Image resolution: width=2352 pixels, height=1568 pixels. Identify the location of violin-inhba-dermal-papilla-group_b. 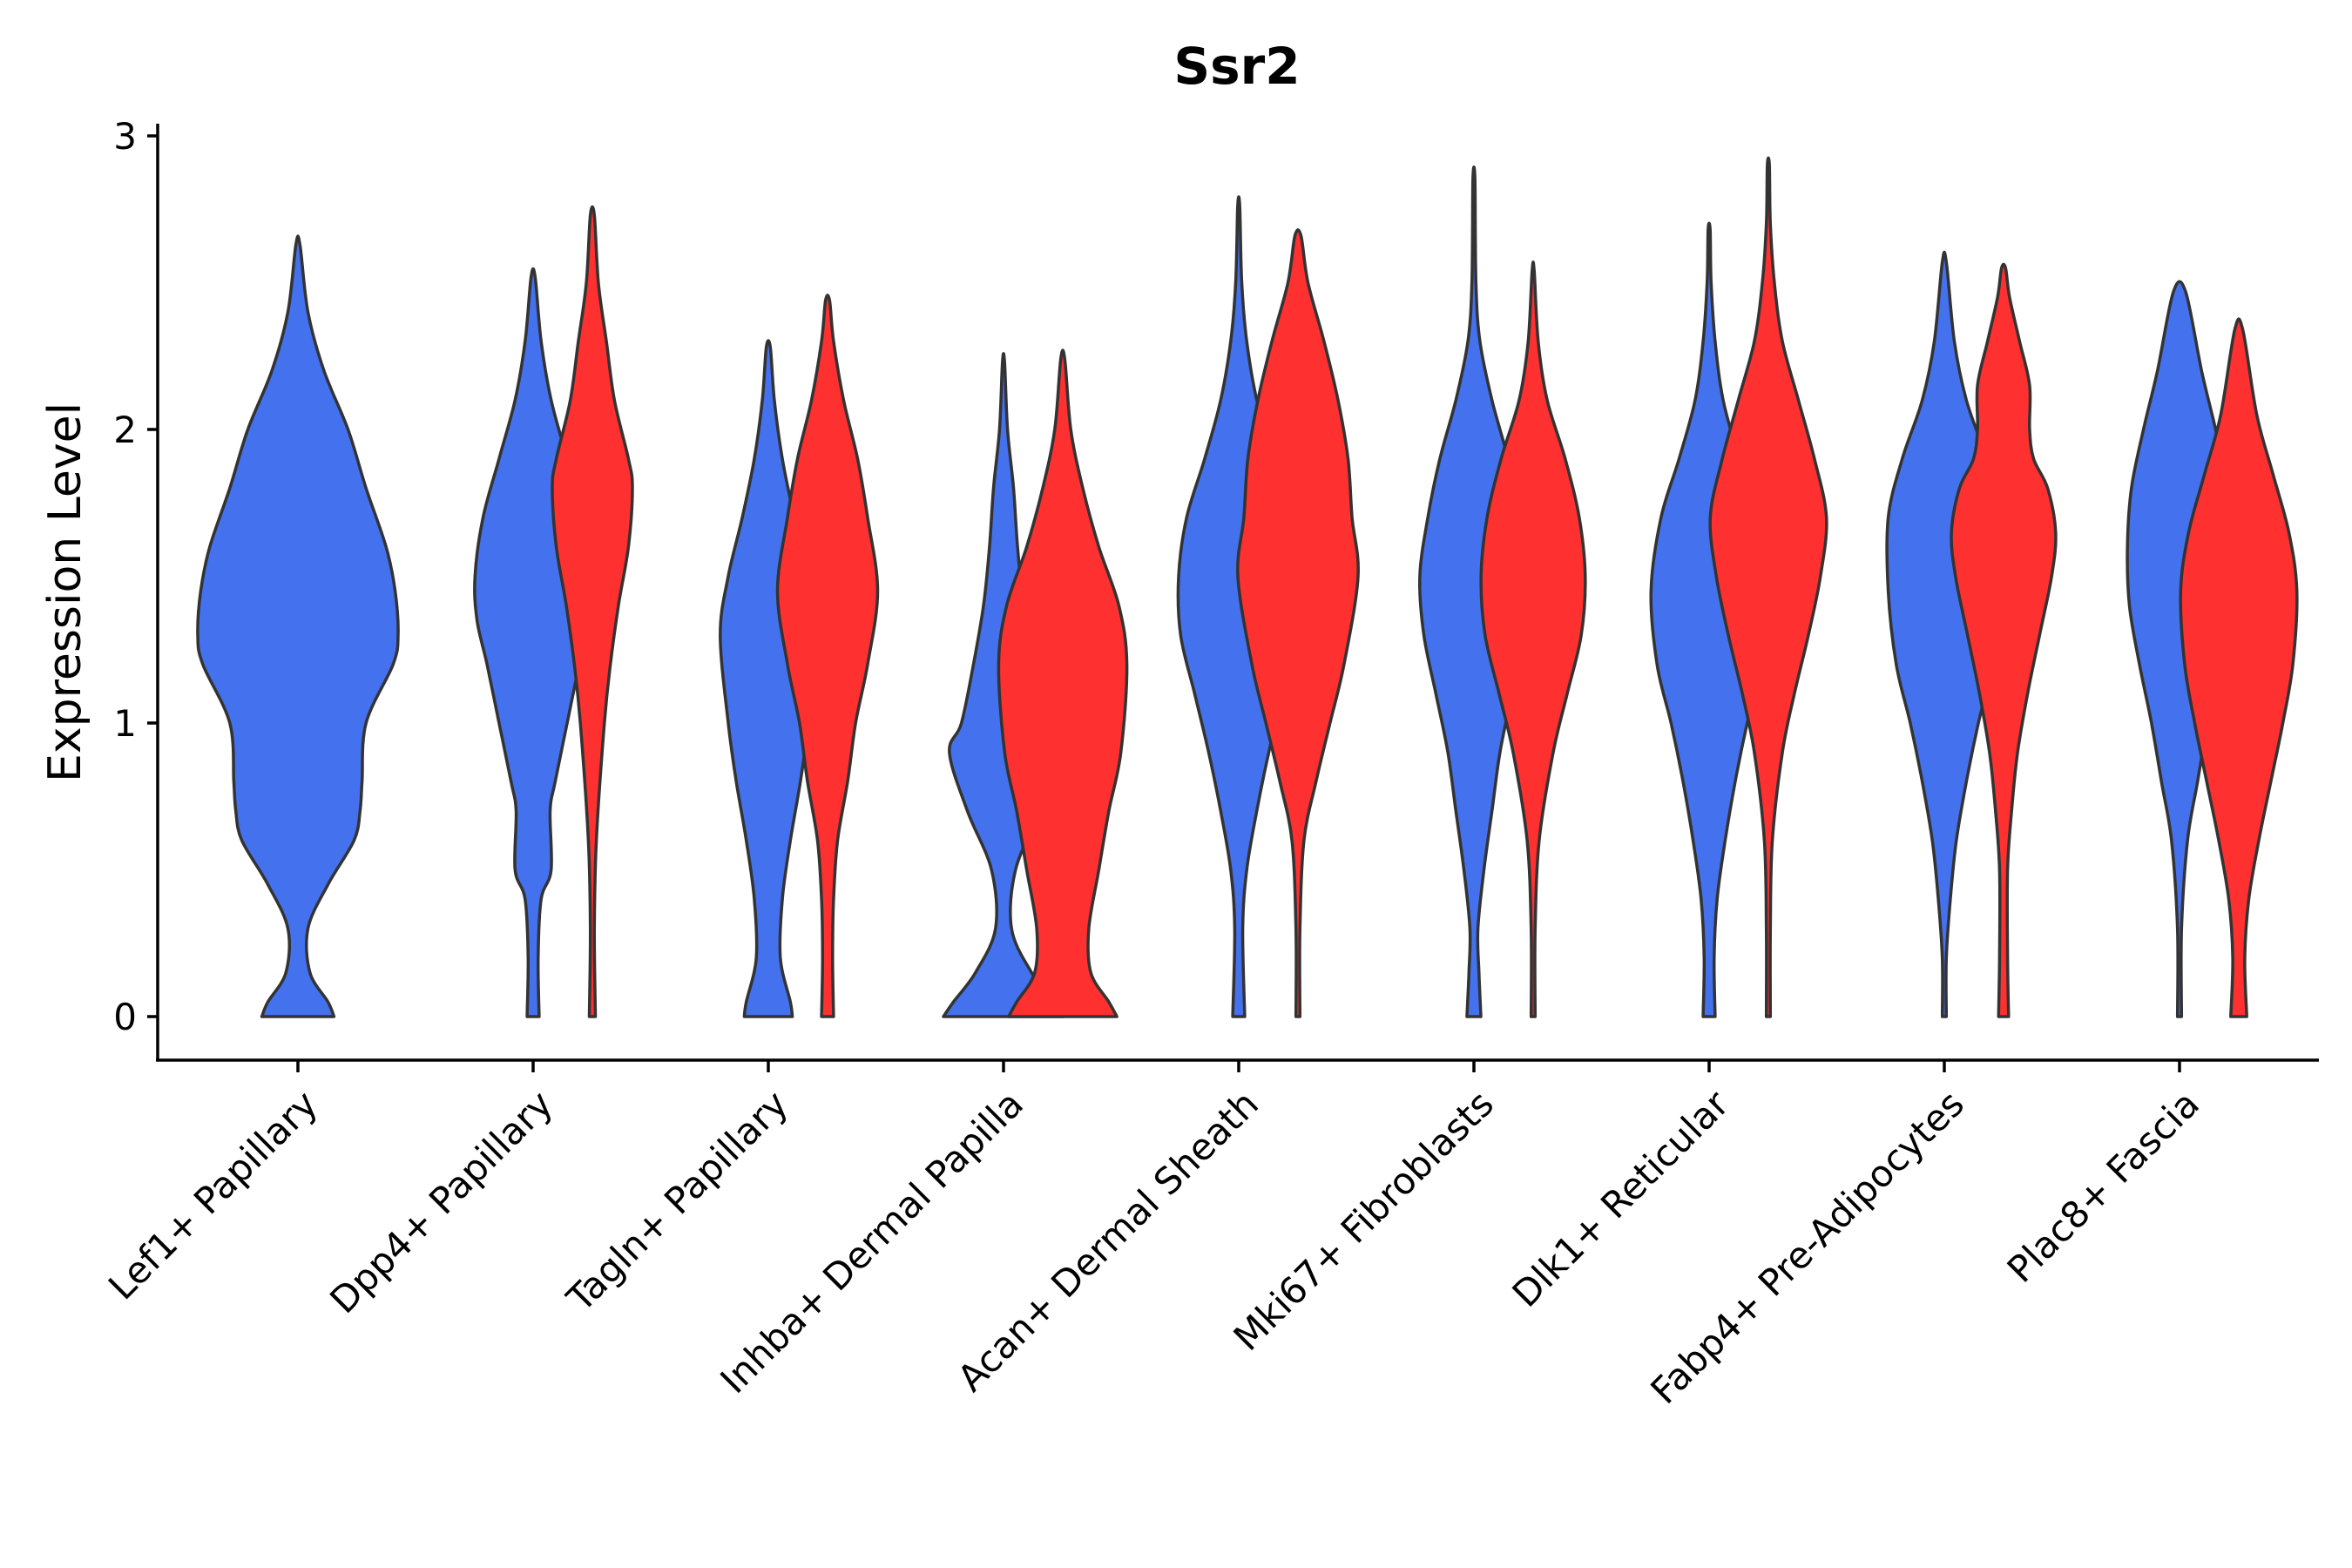
(1063, 683).